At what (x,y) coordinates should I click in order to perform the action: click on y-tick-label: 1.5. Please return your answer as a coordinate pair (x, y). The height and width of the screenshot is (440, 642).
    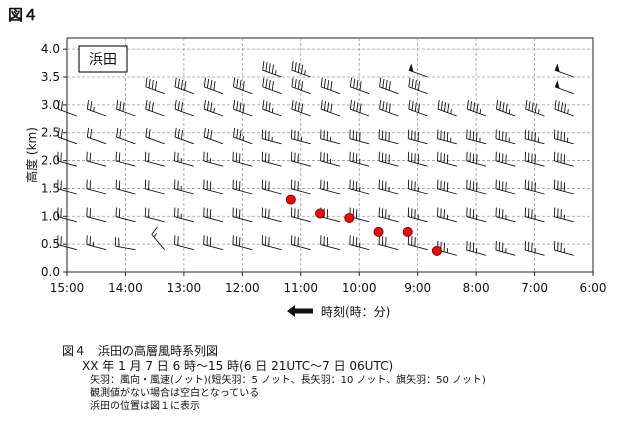
    Looking at the image, I should click on (50, 188).